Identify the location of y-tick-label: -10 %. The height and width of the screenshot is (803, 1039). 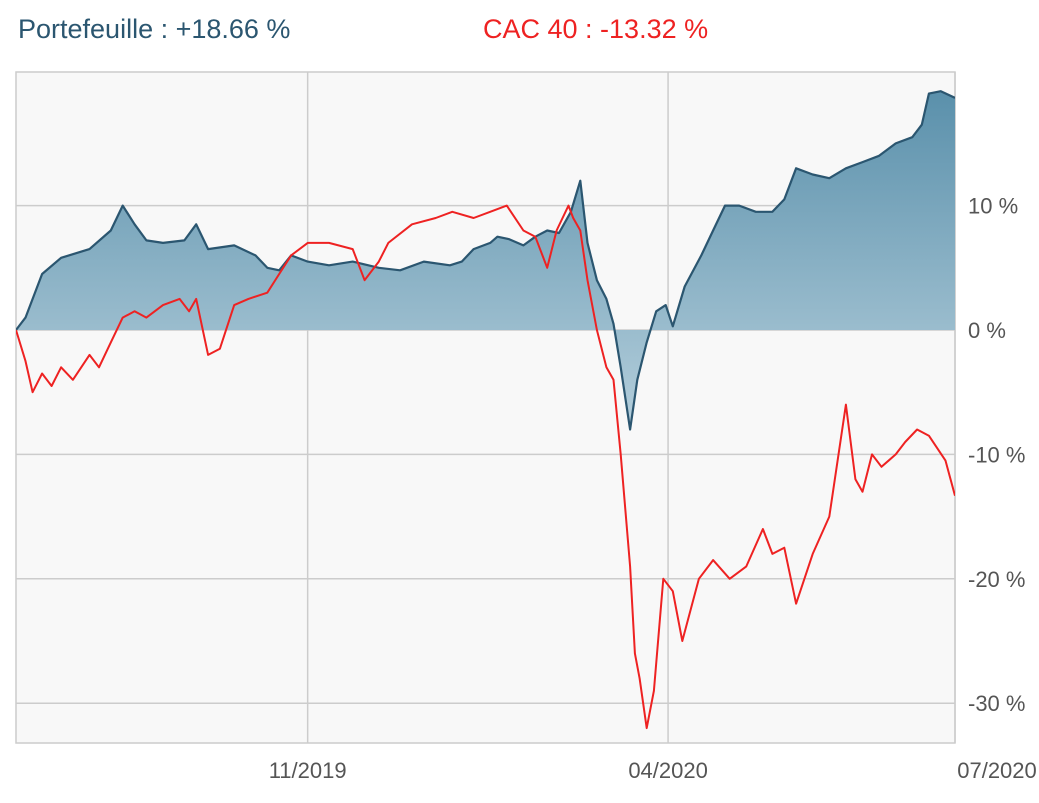
(996, 454).